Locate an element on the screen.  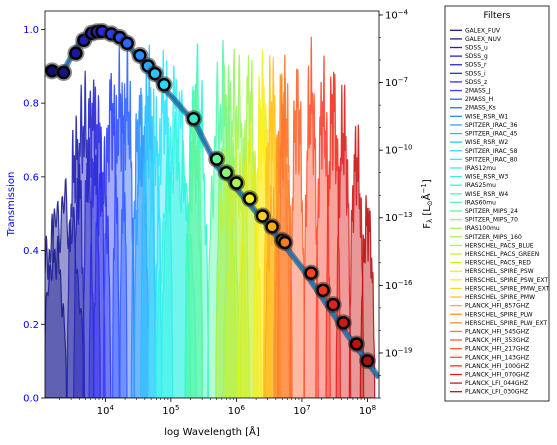
legend-item-iras100mu: IRAS100mu is located at coordinates (475, 228).